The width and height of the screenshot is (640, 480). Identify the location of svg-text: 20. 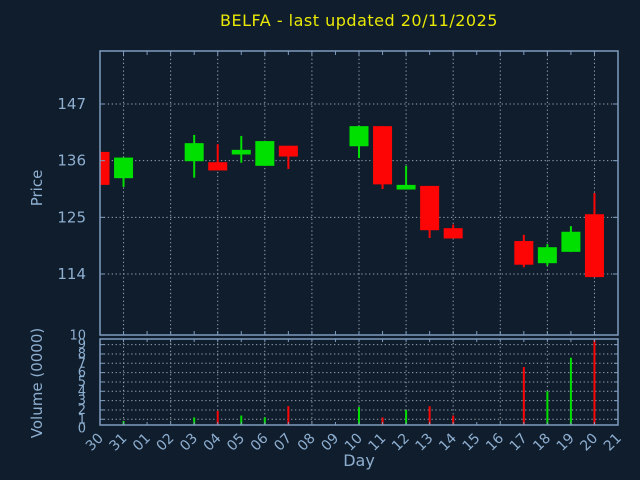
(589, 443).